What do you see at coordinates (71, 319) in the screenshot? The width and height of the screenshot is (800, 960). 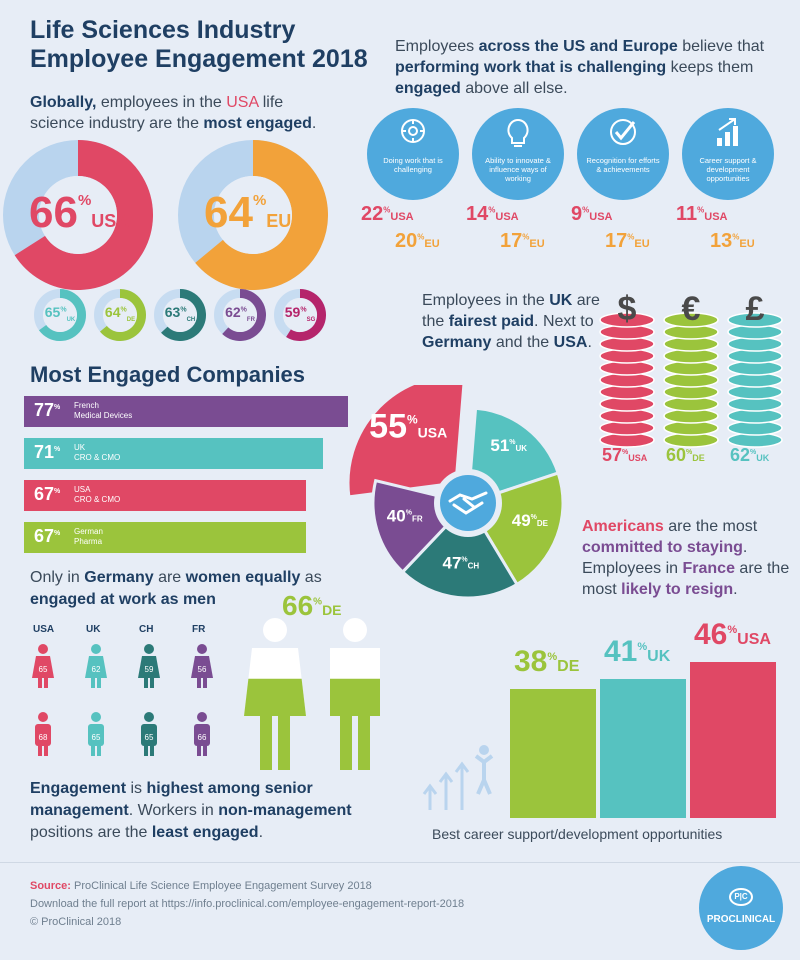 I see `donut-region: UK` at bounding box center [71, 319].